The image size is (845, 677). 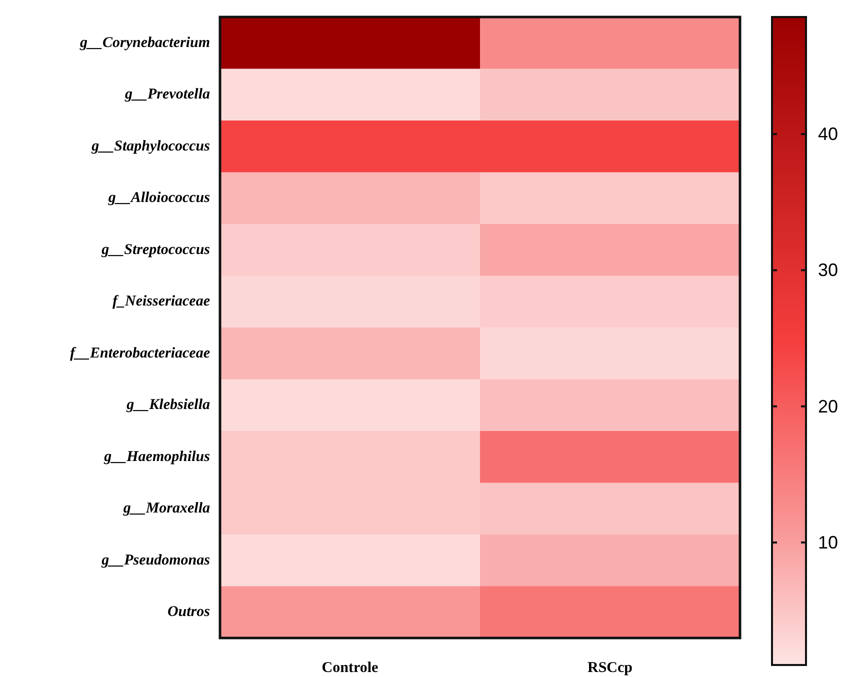 What do you see at coordinates (168, 405) in the screenshot?
I see `y-tick-label: g__Klebsiella` at bounding box center [168, 405].